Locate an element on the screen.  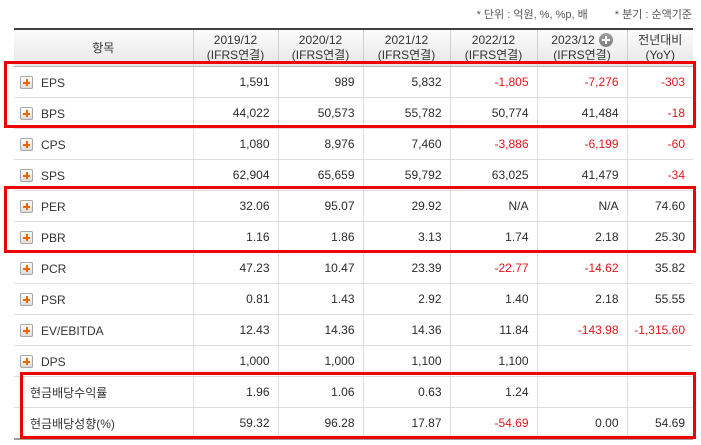
cell-value: 2.18 is located at coordinates (581, 299).